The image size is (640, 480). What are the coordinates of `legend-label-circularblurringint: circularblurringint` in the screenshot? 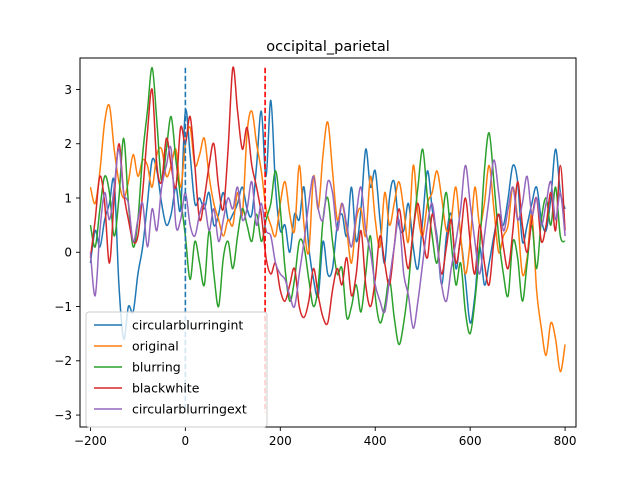 It's located at (187, 325).